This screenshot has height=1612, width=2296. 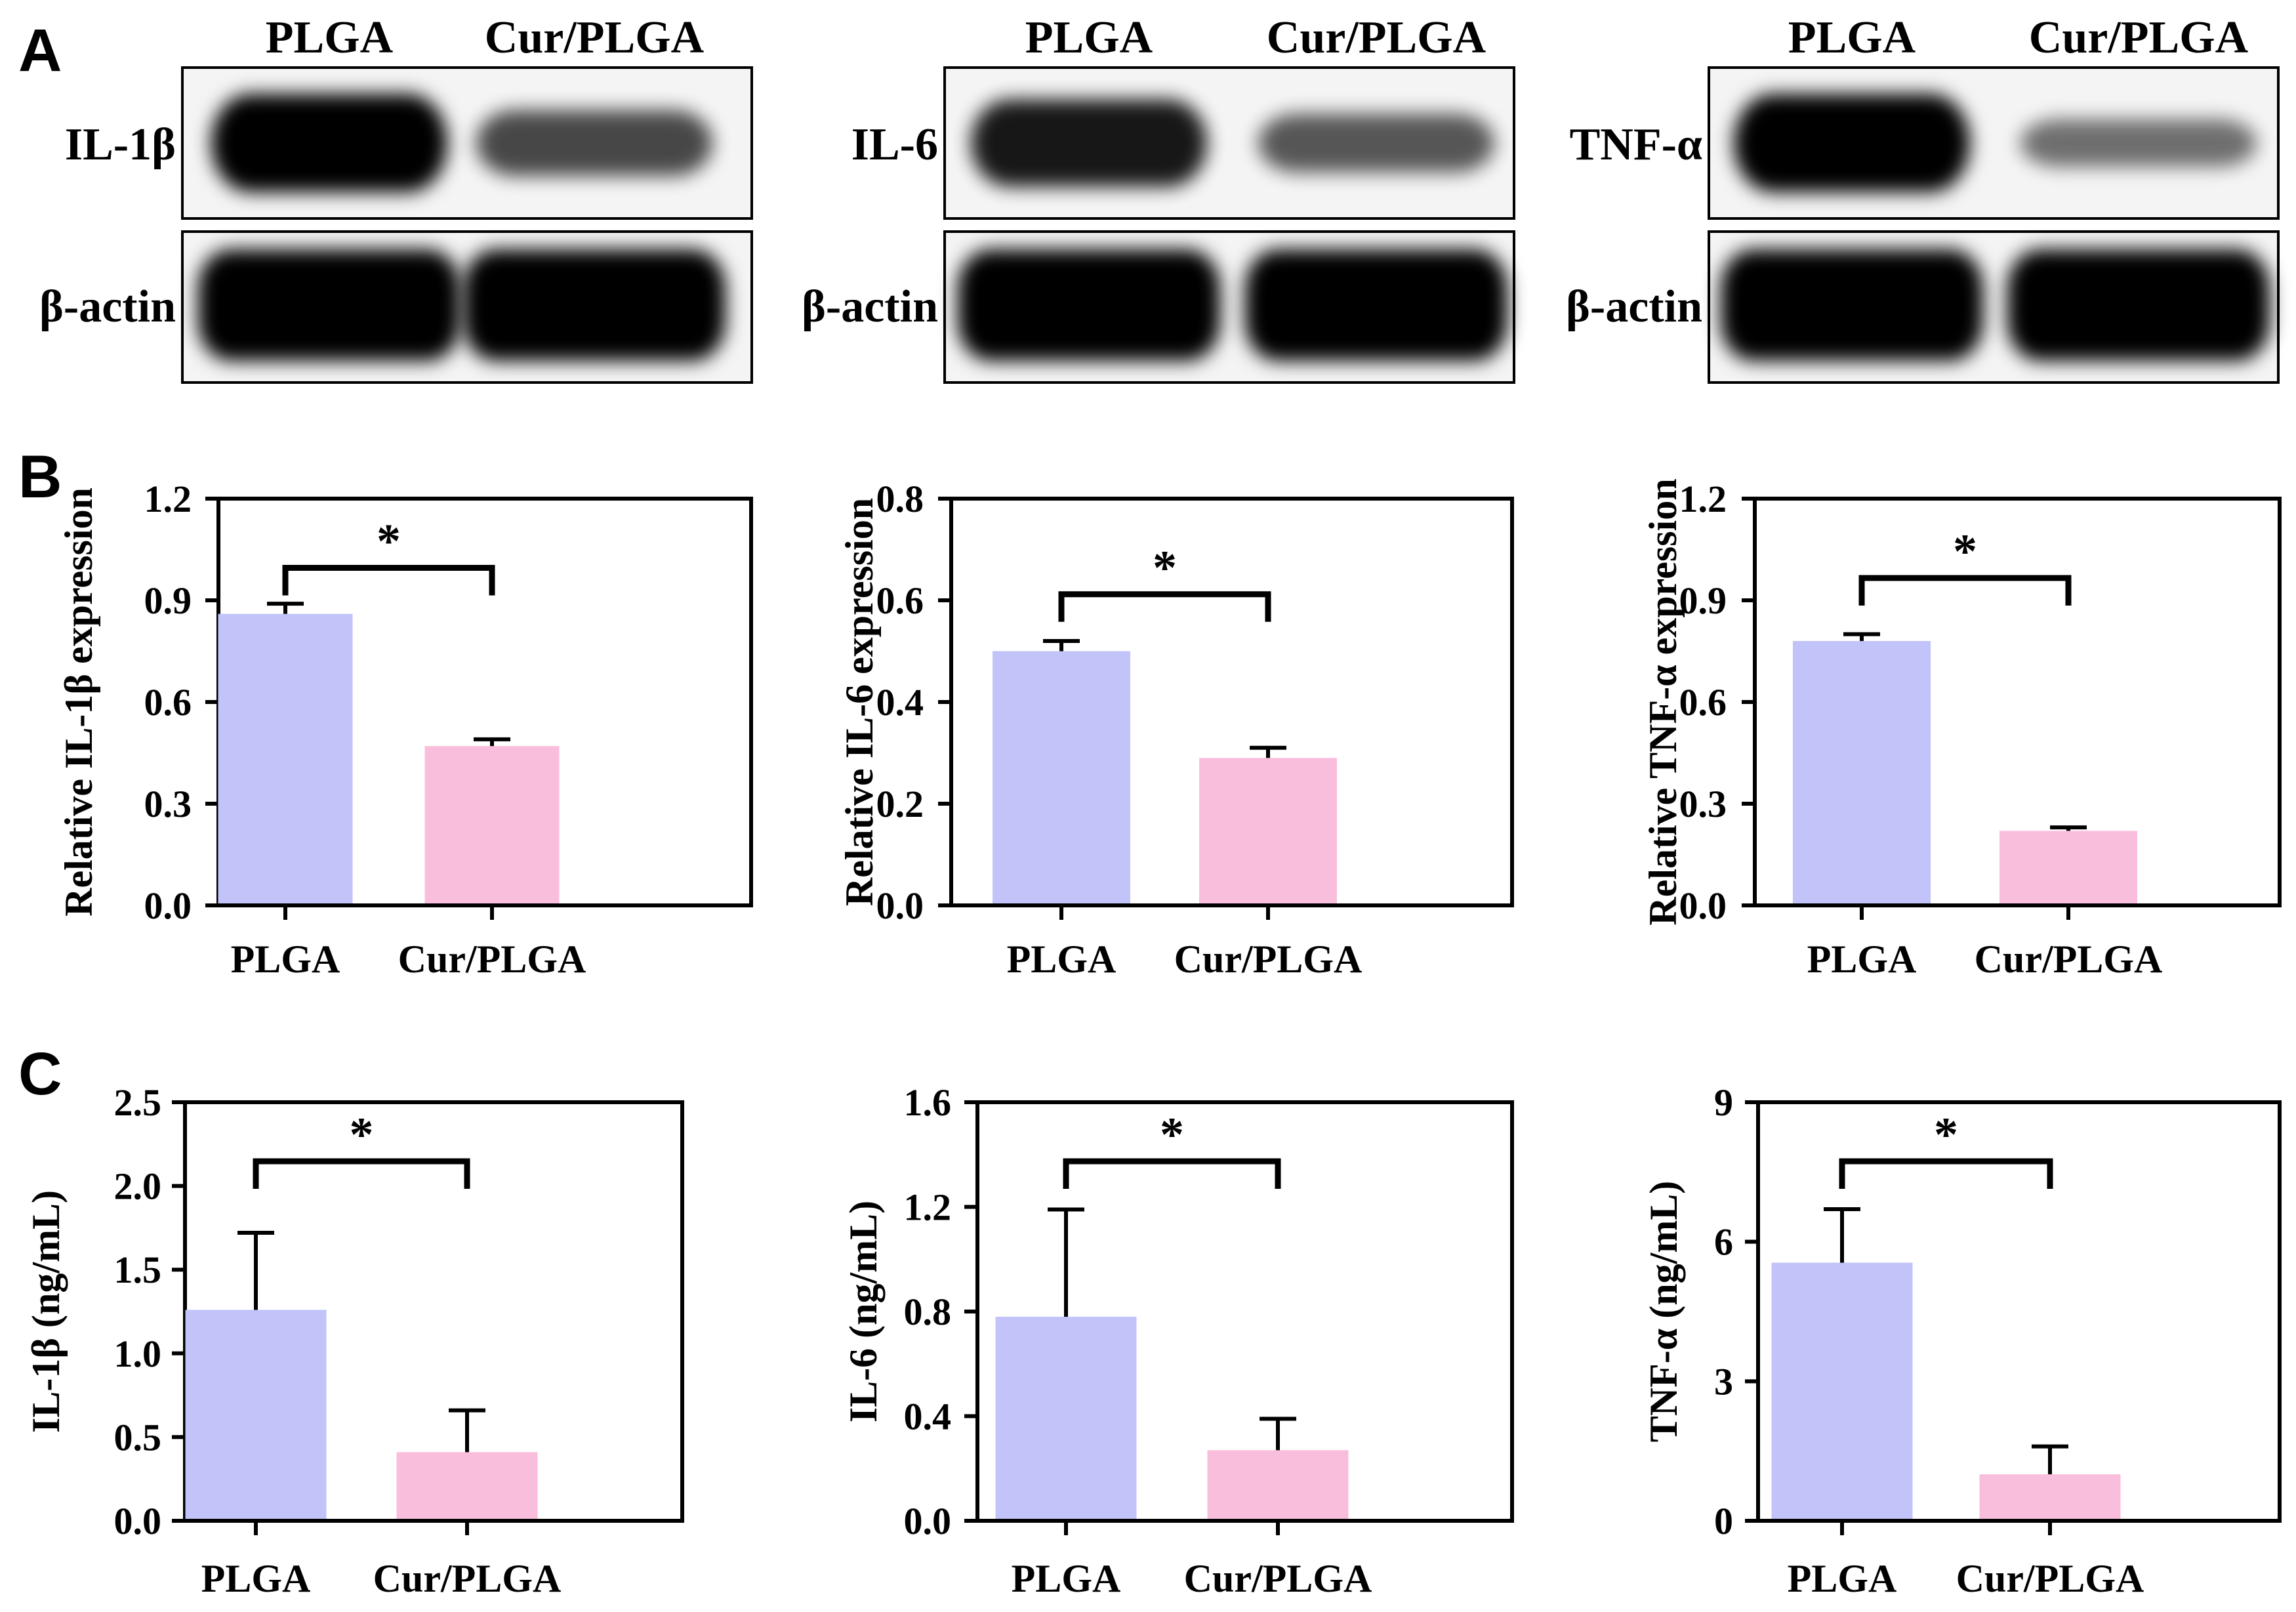 I want to click on y-tick-label: 1.5, so click(x=138, y=1270).